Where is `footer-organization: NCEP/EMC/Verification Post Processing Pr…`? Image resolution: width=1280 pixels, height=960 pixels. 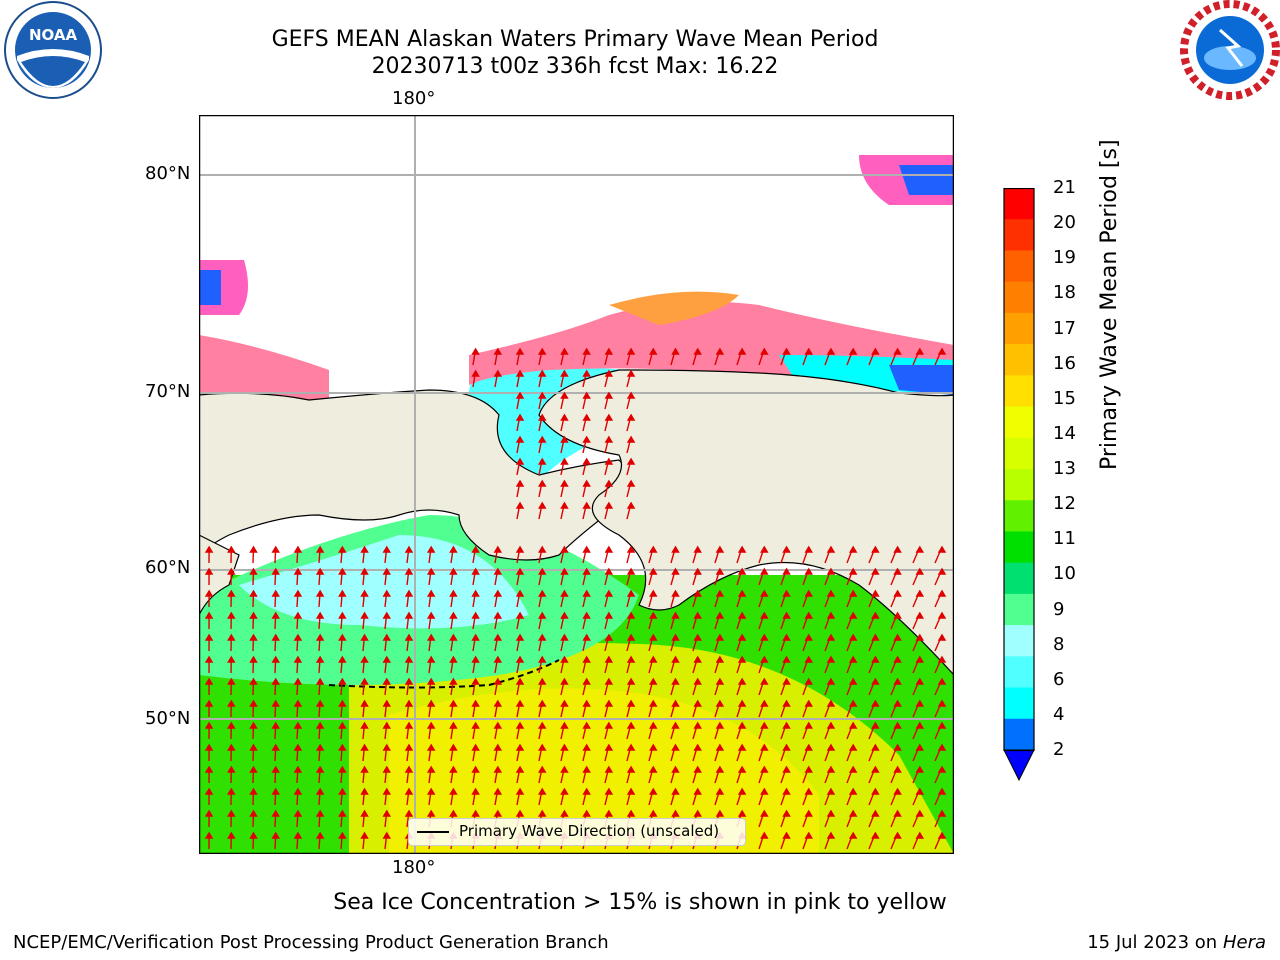
footer-organization: NCEP/EMC/Verification Post Processing Pr… is located at coordinates (311, 942).